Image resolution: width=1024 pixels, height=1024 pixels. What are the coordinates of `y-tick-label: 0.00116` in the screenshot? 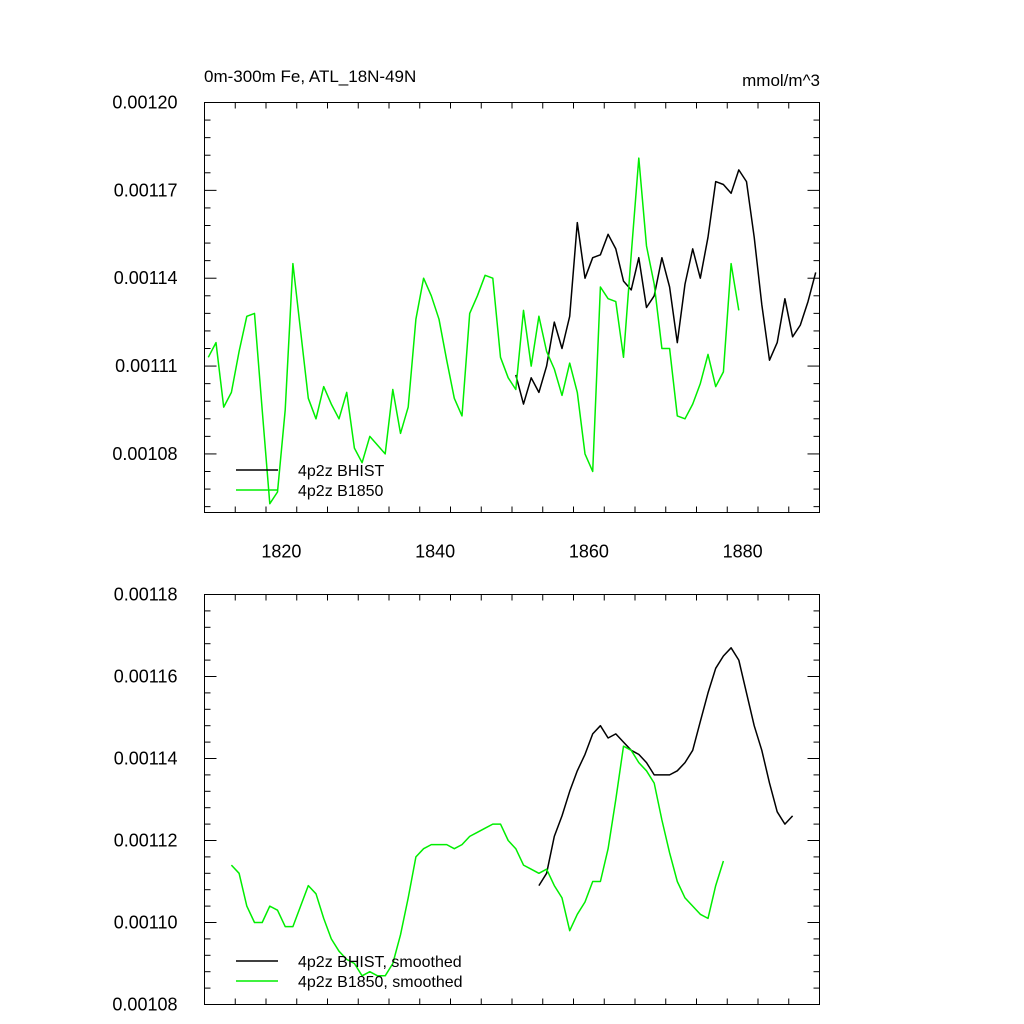 It's located at (146, 677).